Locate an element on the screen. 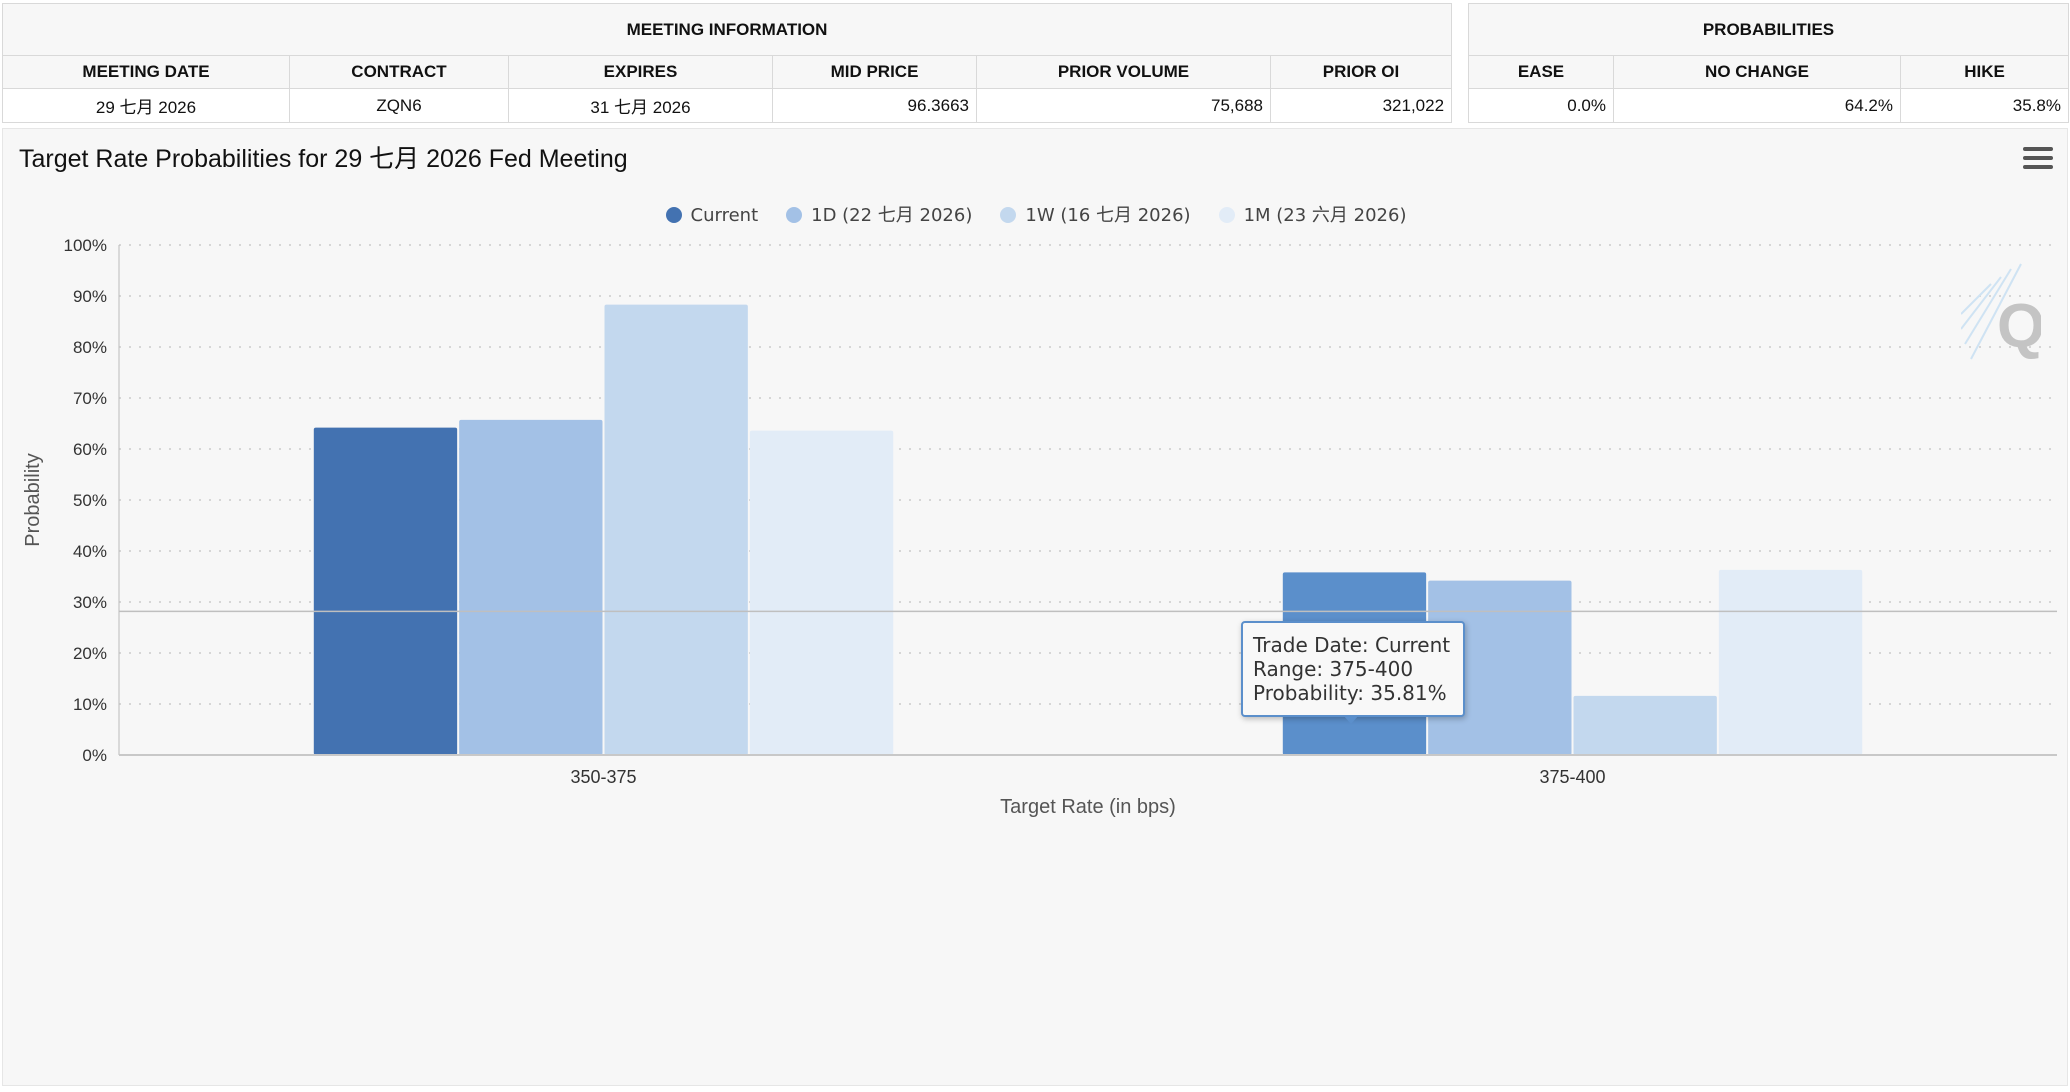 Image resolution: width=2070 pixels, height=1092 pixels. col-hike: HIKE is located at coordinates (1984, 72).